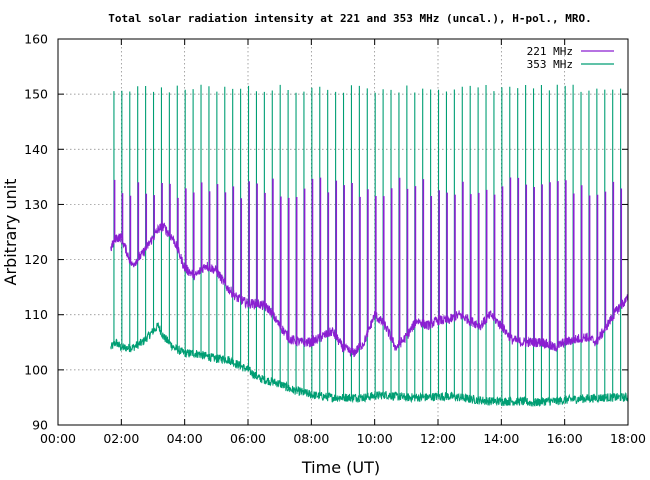 The height and width of the screenshot is (480, 650). What do you see at coordinates (369, 365) in the screenshot?
I see `series-line-353mhz` at bounding box center [369, 365].